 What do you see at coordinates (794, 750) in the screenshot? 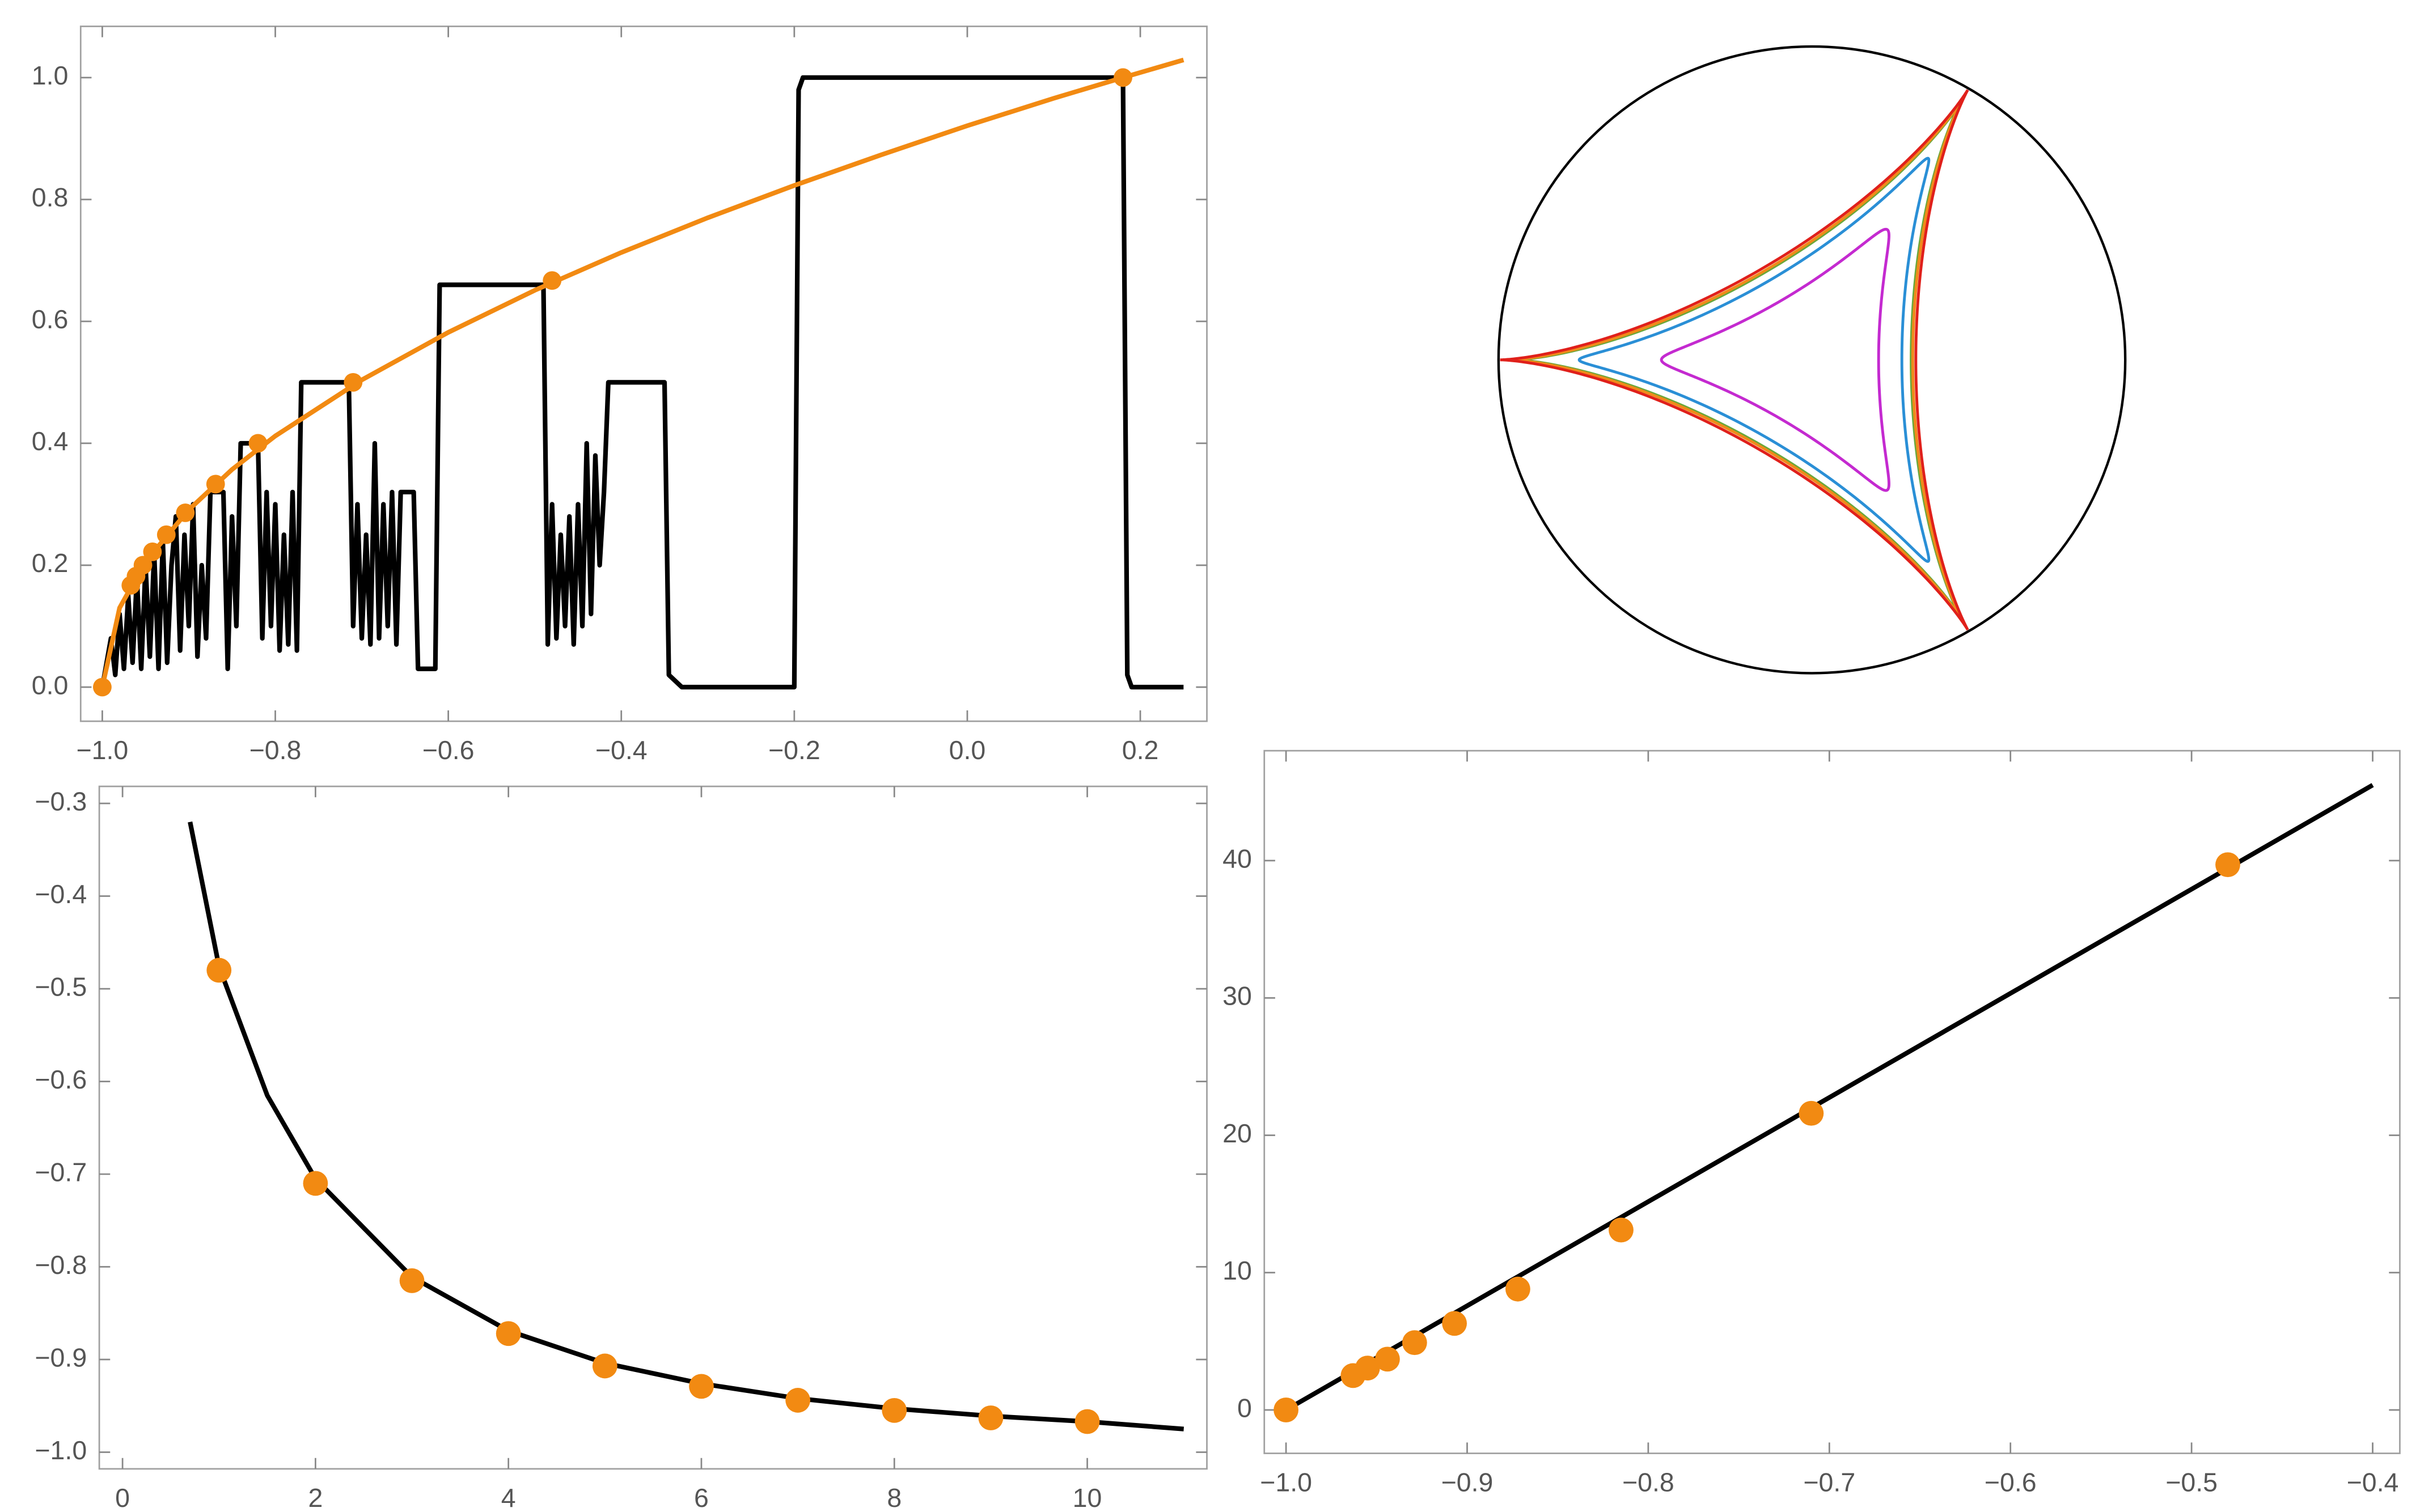
I see `x-tick-label: −0.2` at bounding box center [794, 750].